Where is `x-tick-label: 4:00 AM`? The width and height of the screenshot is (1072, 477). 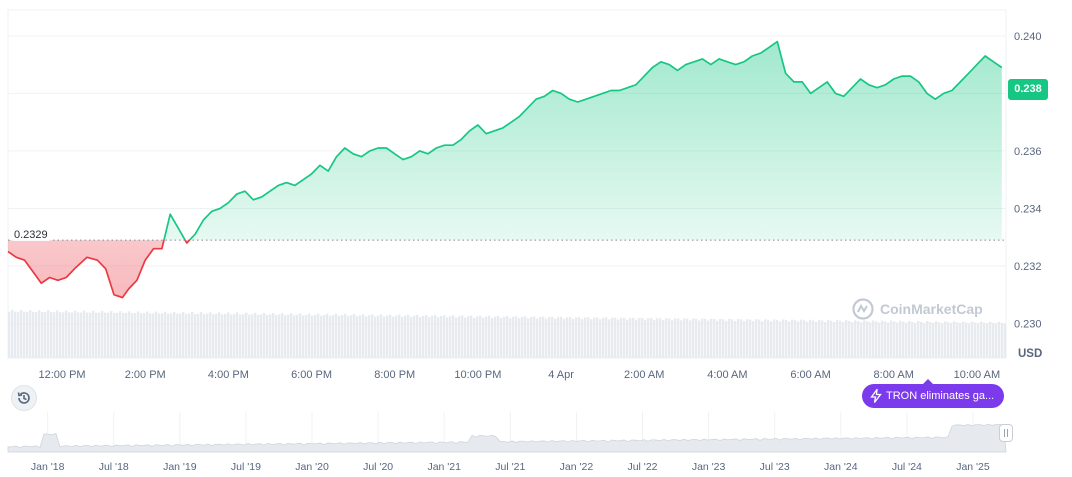
x-tick-label: 4:00 AM is located at coordinates (727, 375).